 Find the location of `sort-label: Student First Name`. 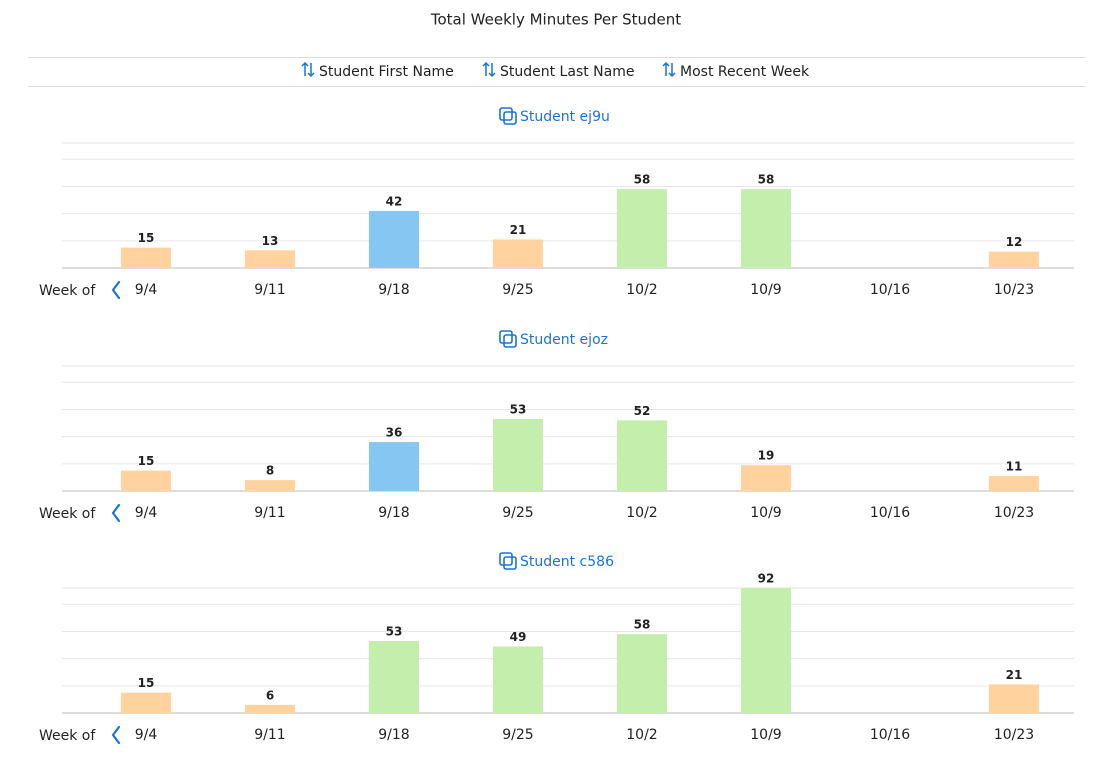

sort-label: Student First Name is located at coordinates (386, 72).